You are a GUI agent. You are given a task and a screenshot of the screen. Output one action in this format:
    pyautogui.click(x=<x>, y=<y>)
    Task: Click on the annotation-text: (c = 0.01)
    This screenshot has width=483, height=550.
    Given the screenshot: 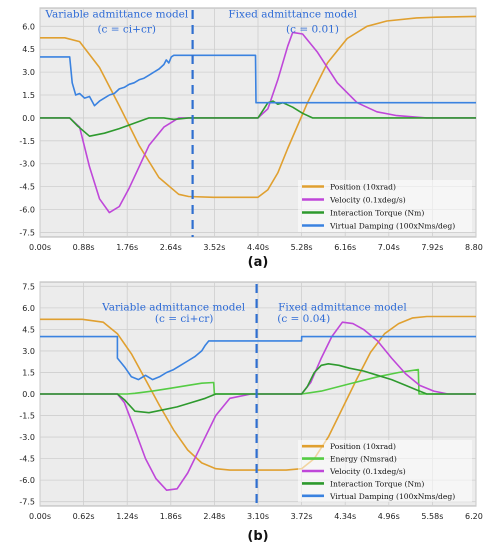 What is the action you would take?
    pyautogui.click(x=312, y=30)
    